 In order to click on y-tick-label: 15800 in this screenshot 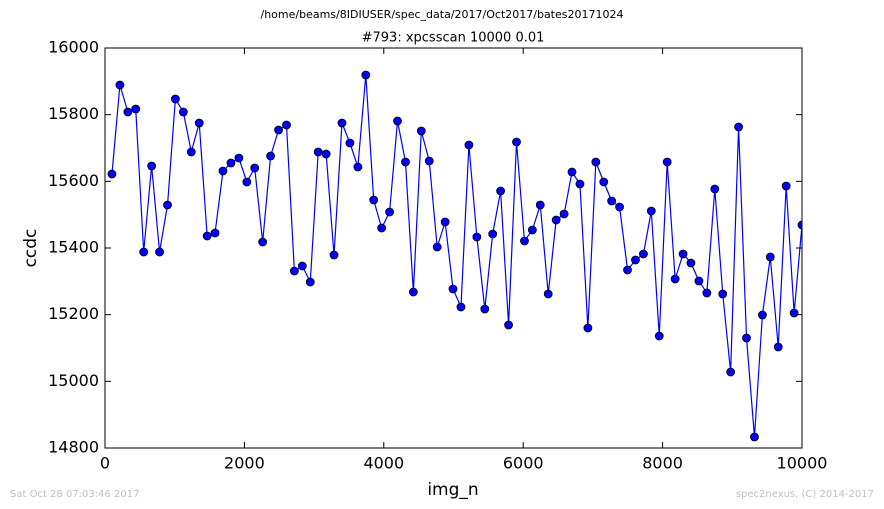, I will do `click(73, 113)`.